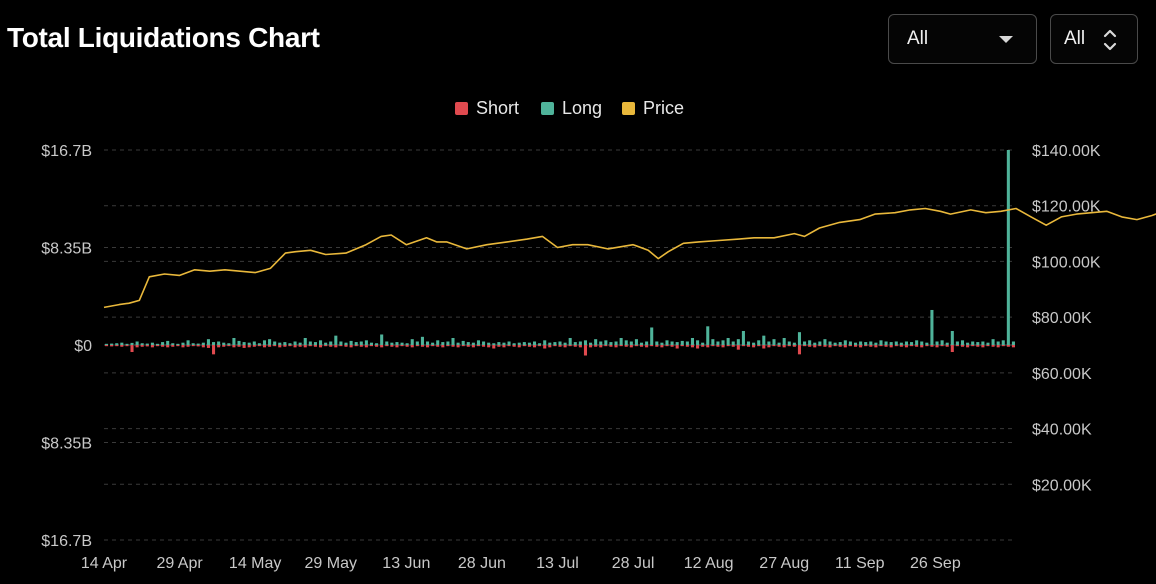 This screenshot has height=584, width=1156. I want to click on legend-item-price: Price, so click(653, 108).